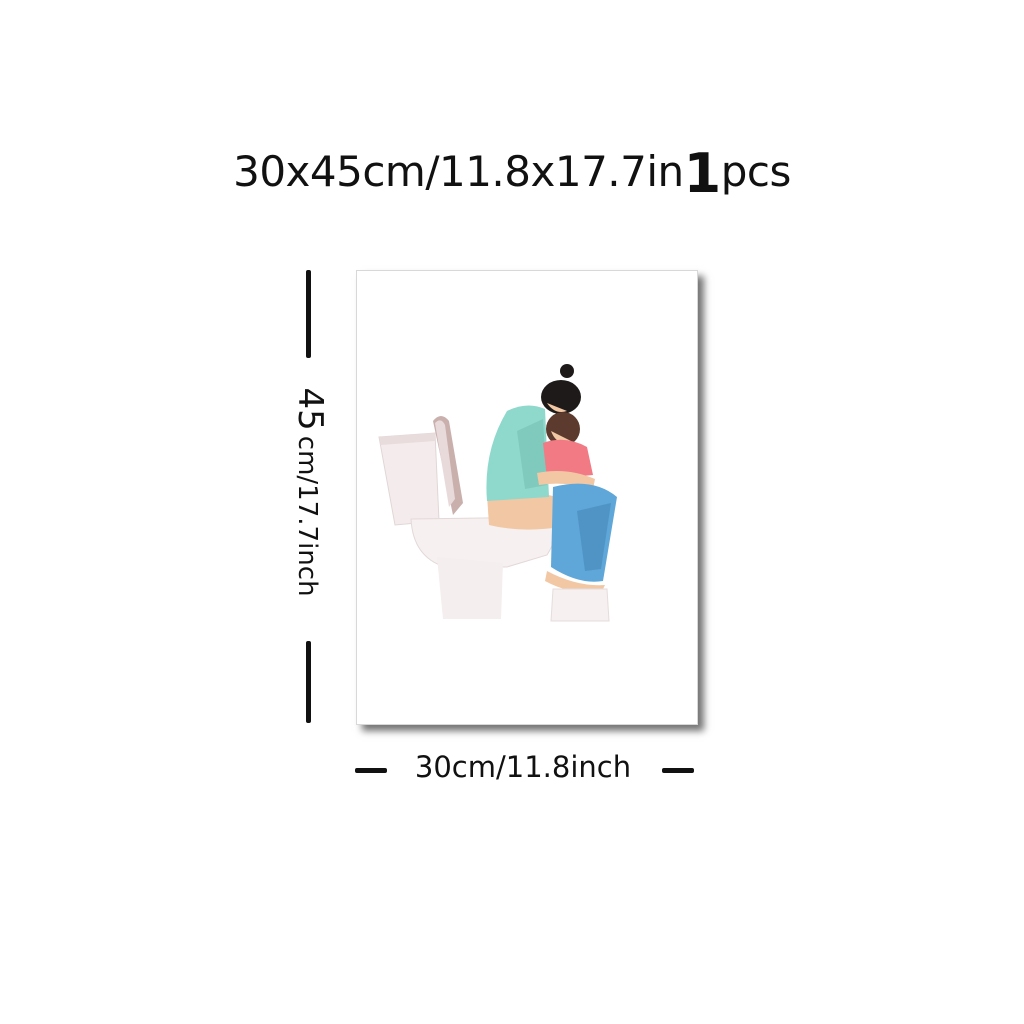 The height and width of the screenshot is (1024, 1024). I want to click on height-dimension-bar-top, so click(308, 314).